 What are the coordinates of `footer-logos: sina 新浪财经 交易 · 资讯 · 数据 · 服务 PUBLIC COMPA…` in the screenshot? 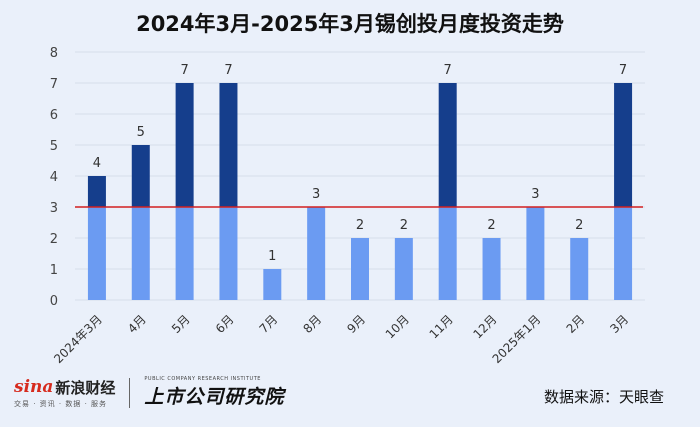 It's located at (149, 392).